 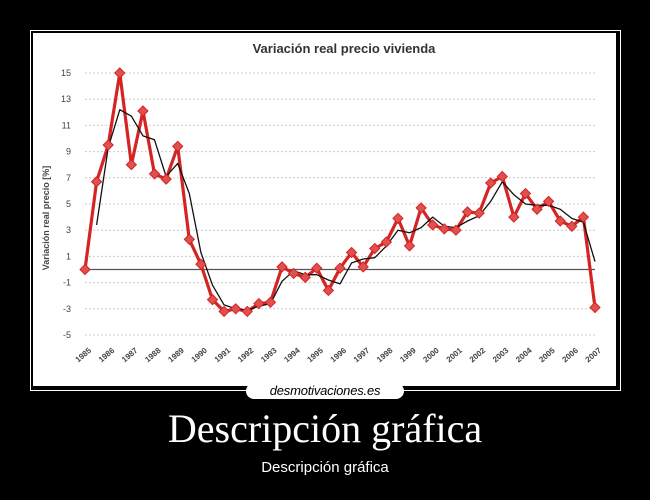 What do you see at coordinates (316, 355) in the screenshot?
I see `x-tick-label: 1995` at bounding box center [316, 355].